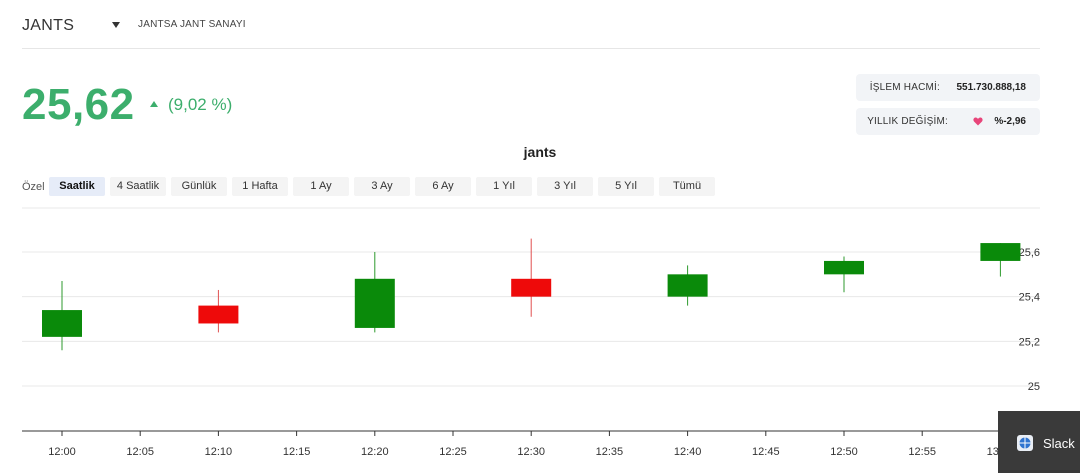 This screenshot has width=1080, height=473. Describe the element at coordinates (687, 186) in the screenshot. I see `range-all: Tümü` at that location.